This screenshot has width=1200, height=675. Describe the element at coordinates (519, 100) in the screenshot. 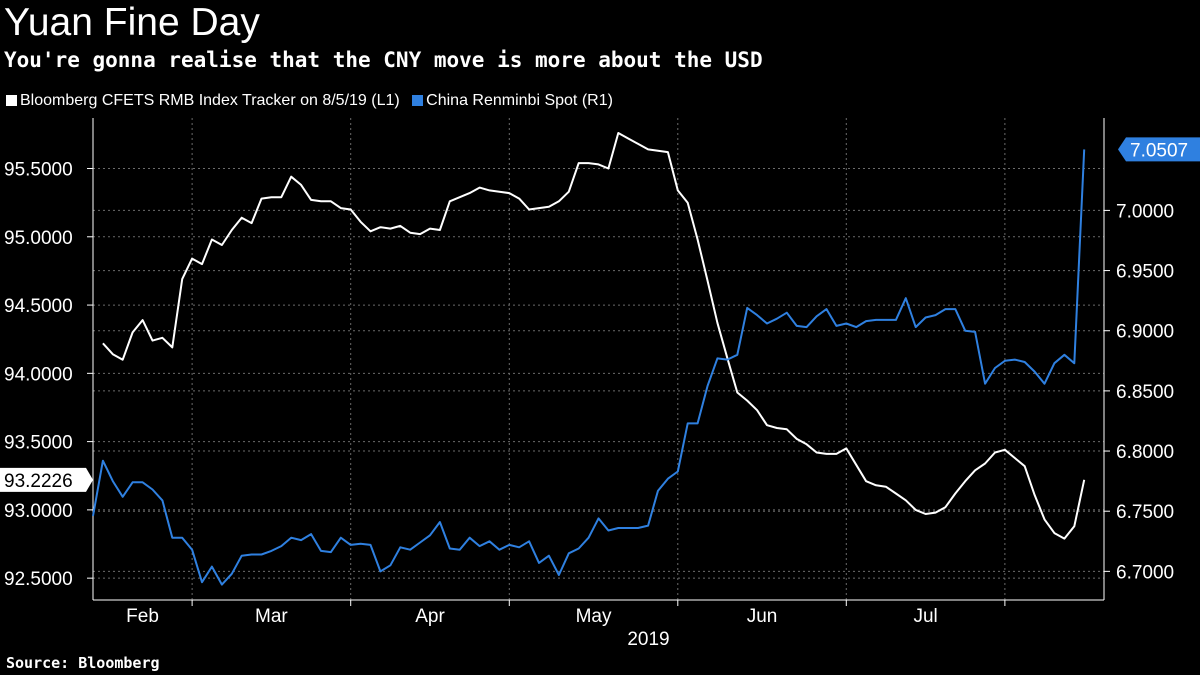

I see `legend-label-right-series: China Renminbi Spot (R1)` at that location.